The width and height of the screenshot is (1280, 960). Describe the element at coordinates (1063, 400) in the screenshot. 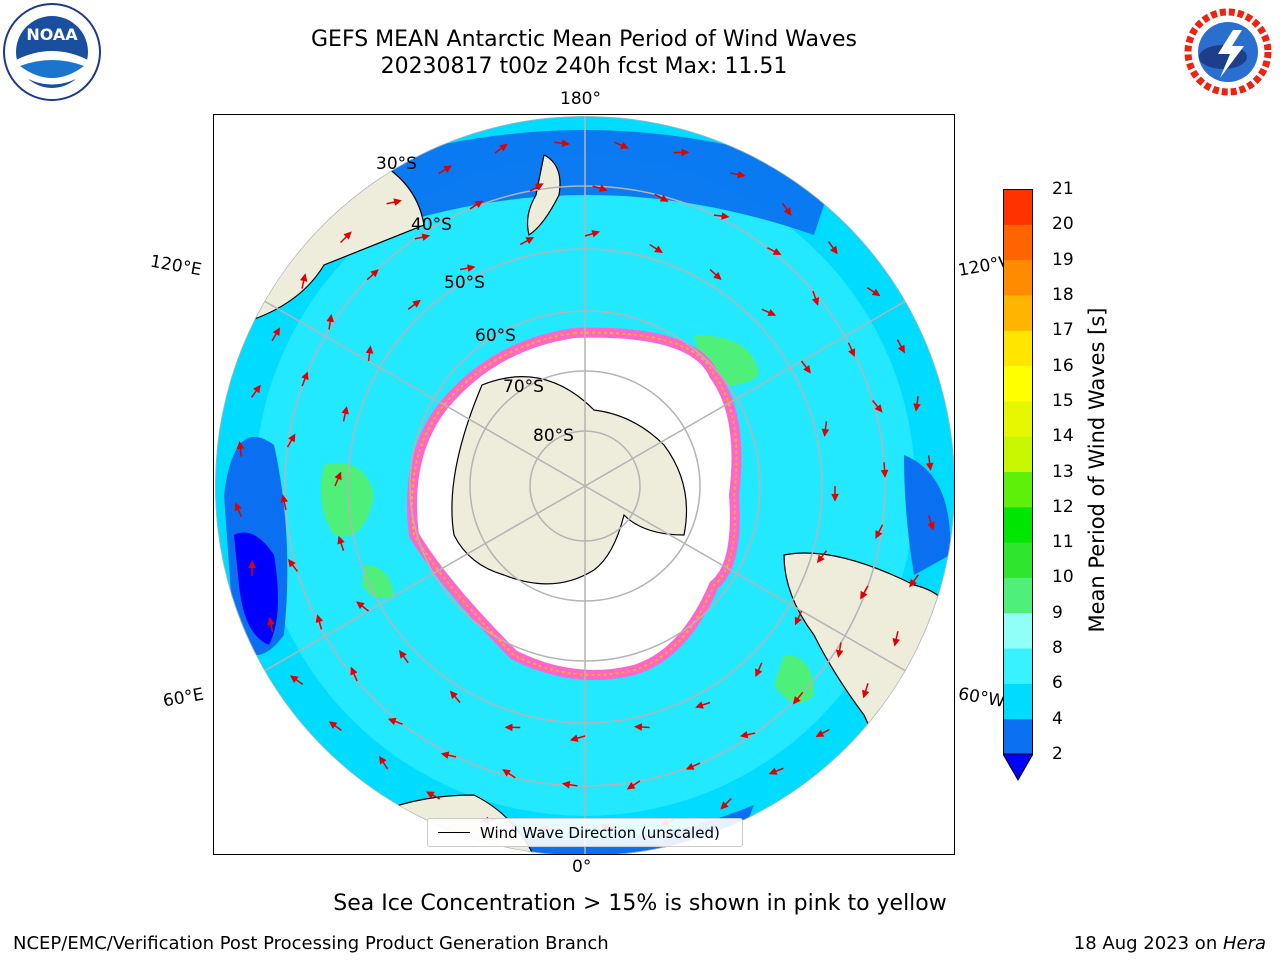

I see `colorbar-tick-label: 15` at that location.